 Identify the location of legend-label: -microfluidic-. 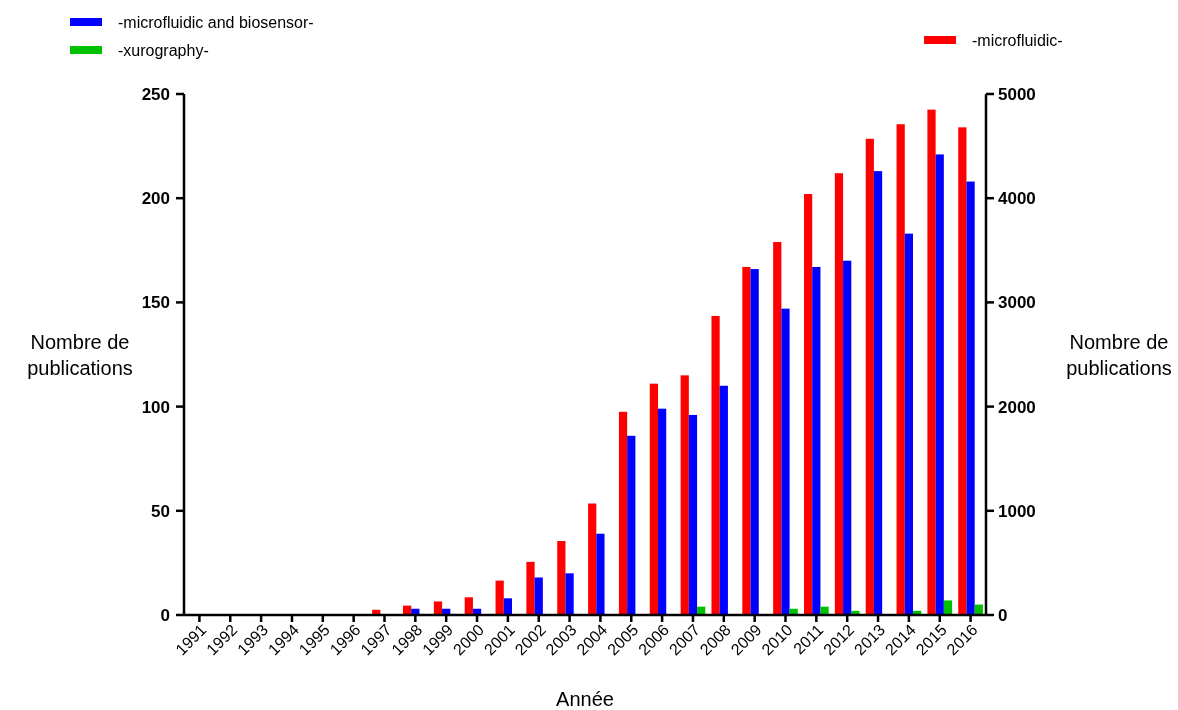
(1017, 40).